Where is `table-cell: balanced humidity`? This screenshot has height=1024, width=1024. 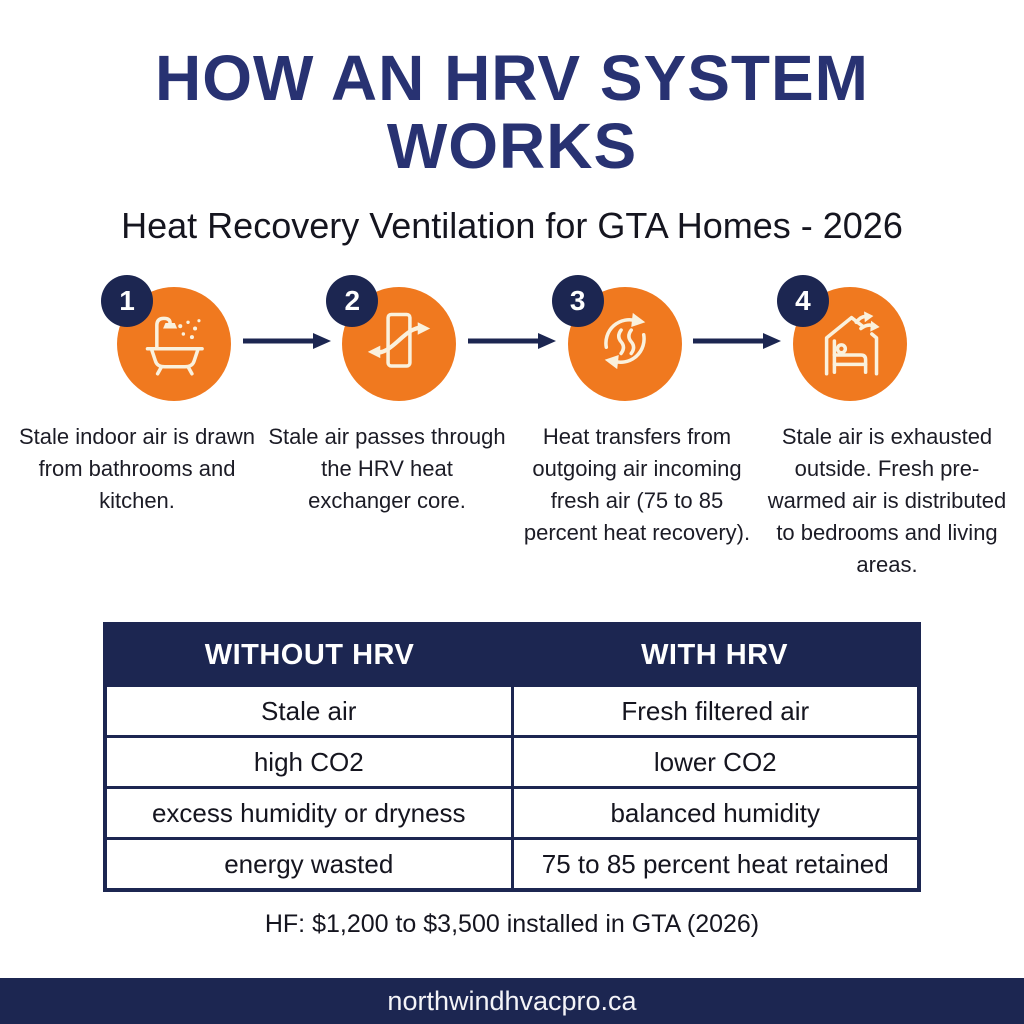
table-cell: balanced humidity is located at coordinates (715, 813).